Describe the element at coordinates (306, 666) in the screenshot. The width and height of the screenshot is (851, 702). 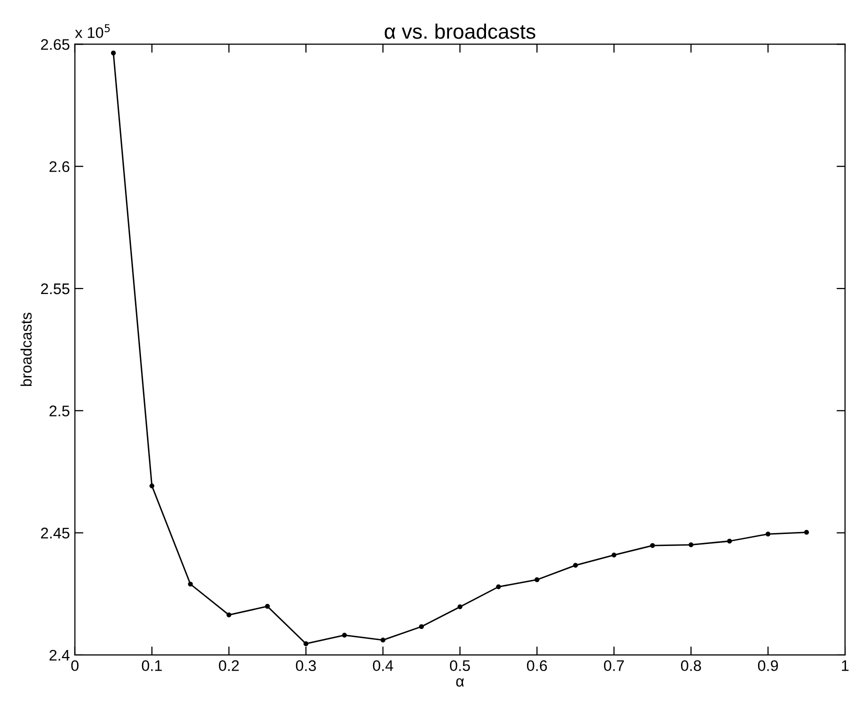
I see `x-tick-label: 0.3` at that location.